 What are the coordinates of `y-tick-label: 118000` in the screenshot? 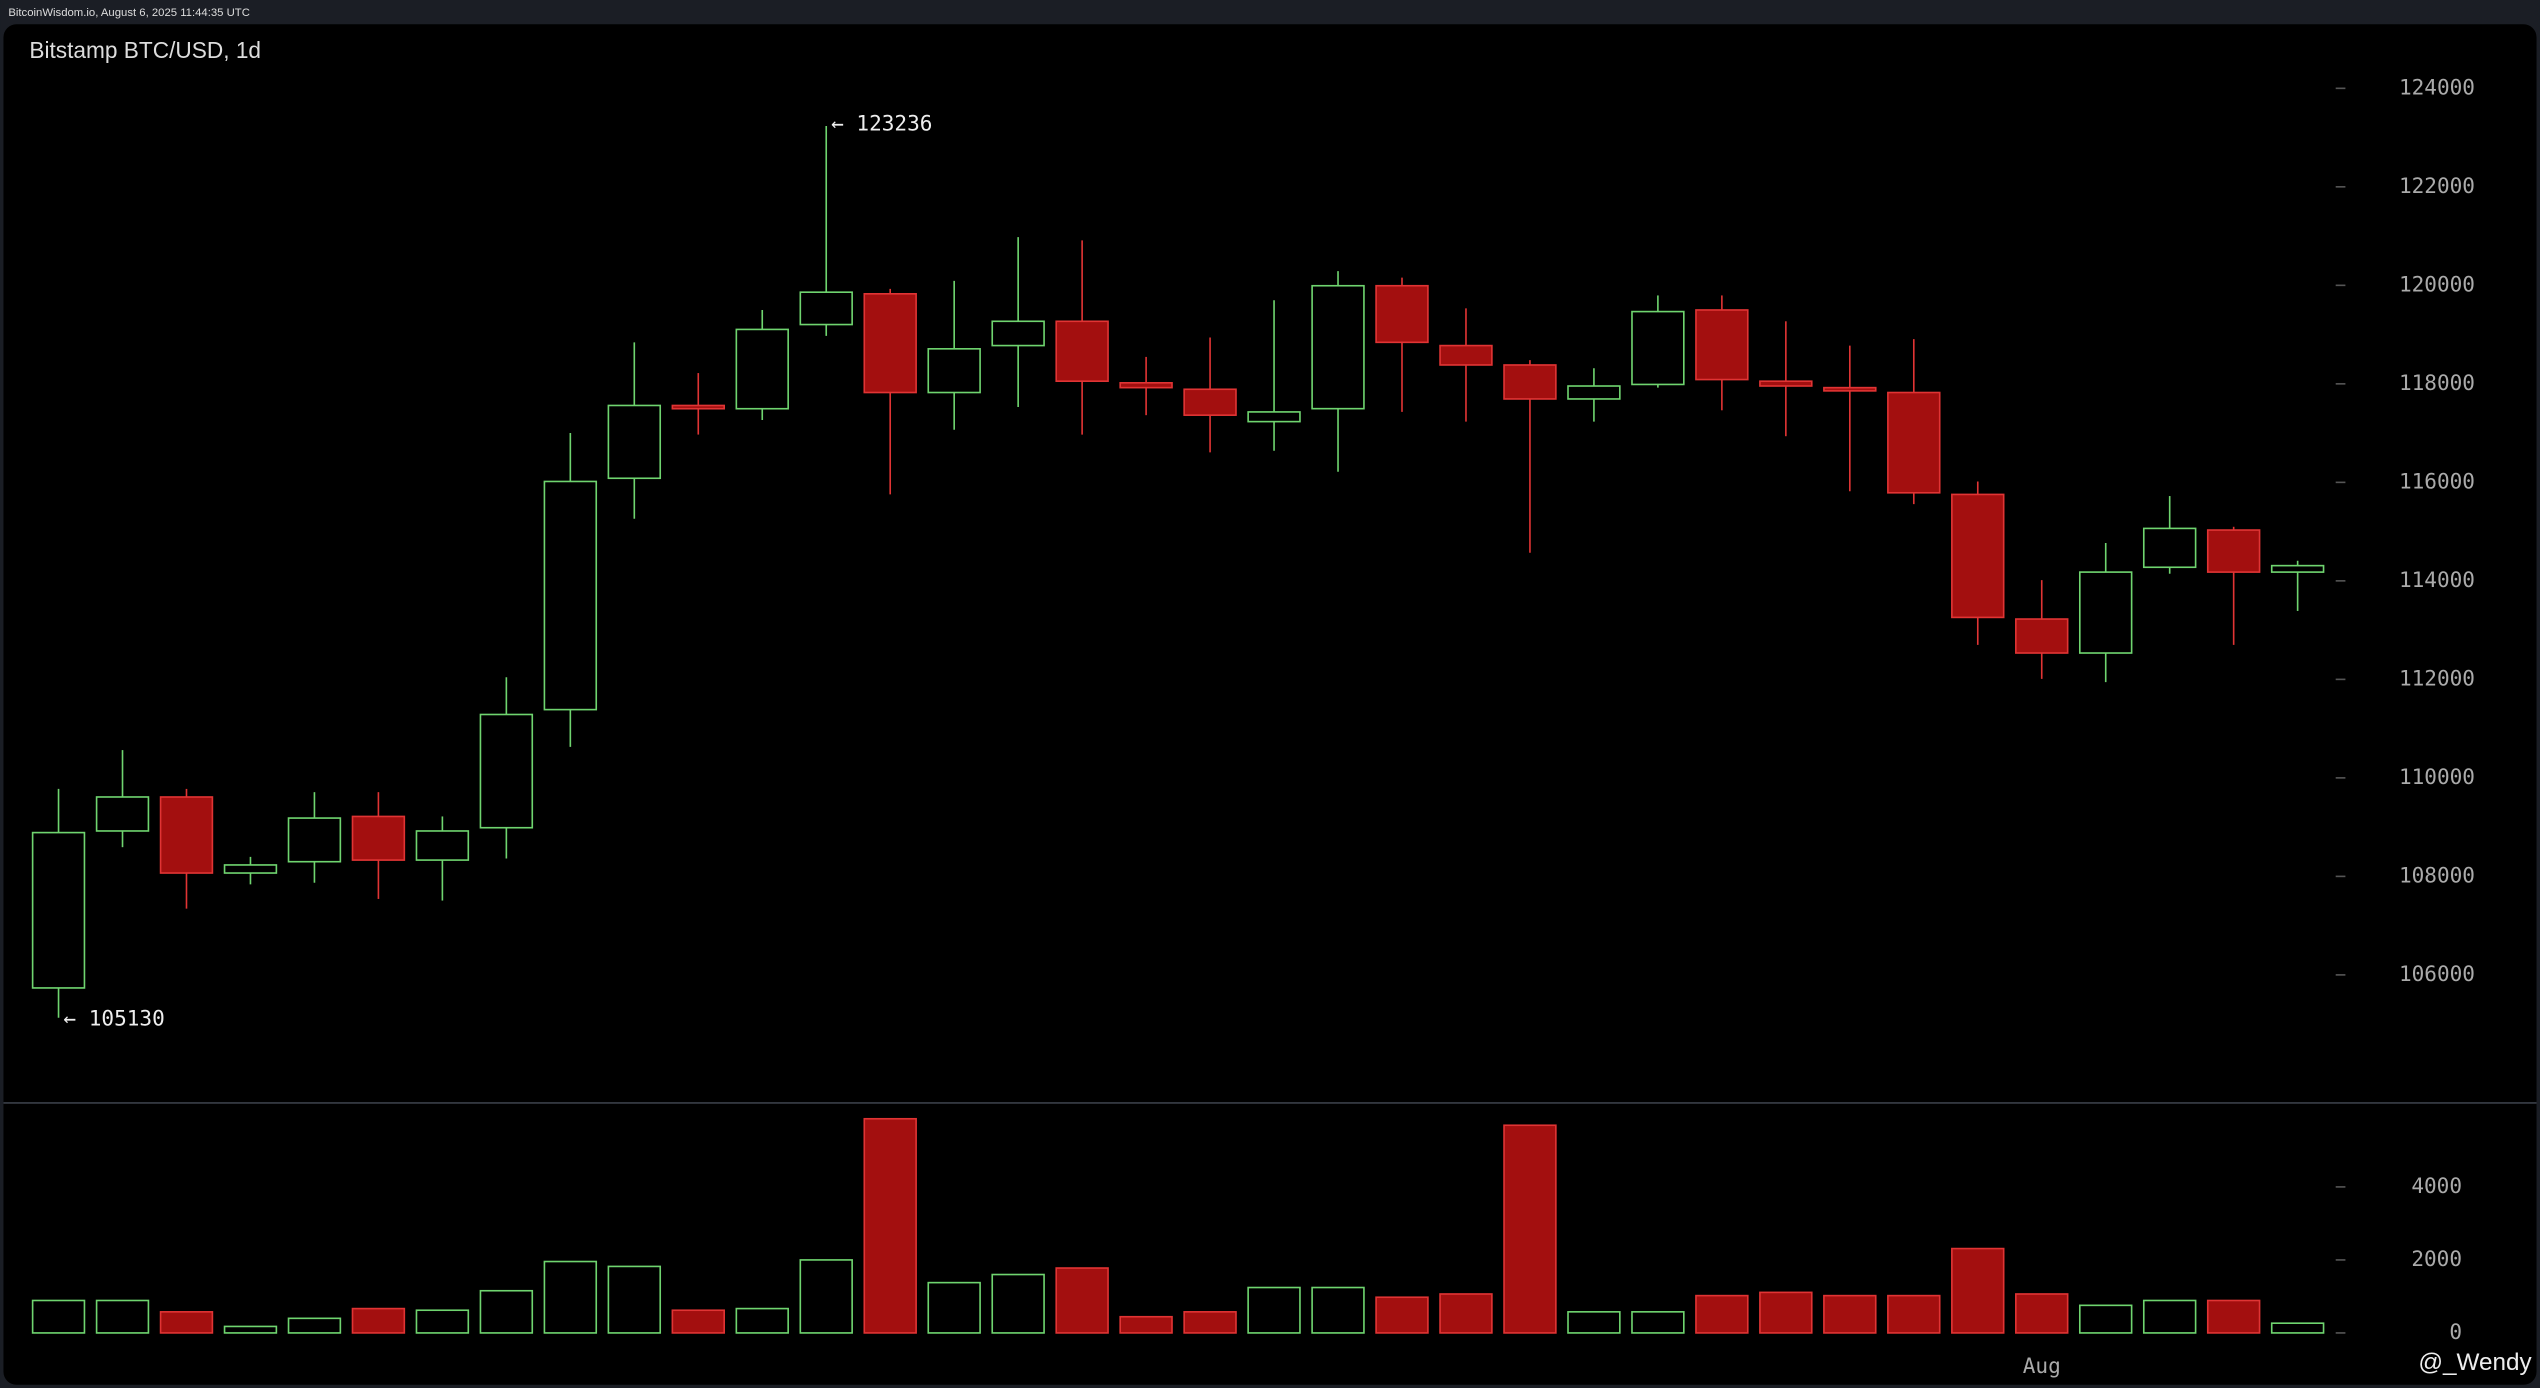 It's located at (2437, 382).